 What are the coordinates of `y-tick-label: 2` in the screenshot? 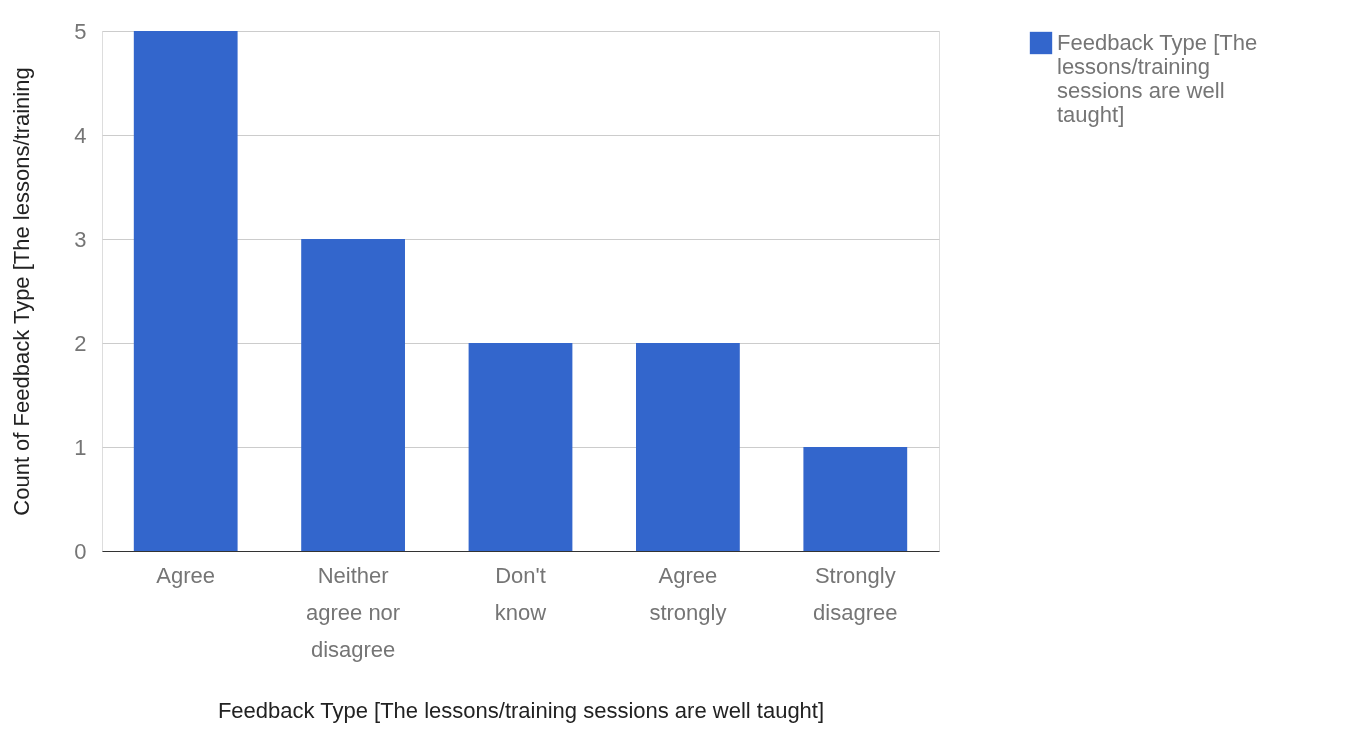 It's located at (80, 343).